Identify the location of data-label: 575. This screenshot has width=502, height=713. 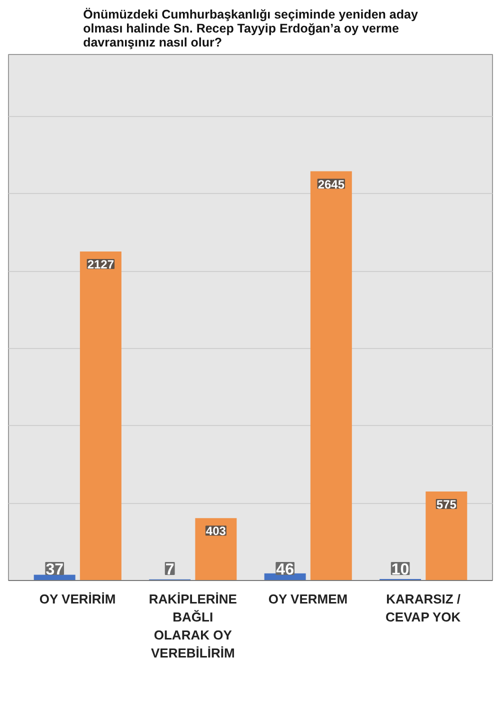
(446, 505).